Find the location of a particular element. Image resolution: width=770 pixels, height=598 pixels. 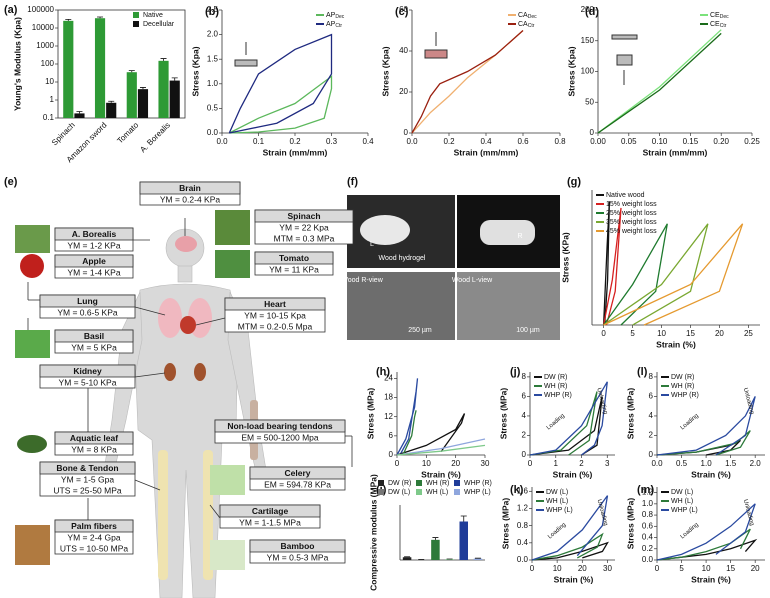

x-tick-label: 0.10 is located at coordinates (660, 141).